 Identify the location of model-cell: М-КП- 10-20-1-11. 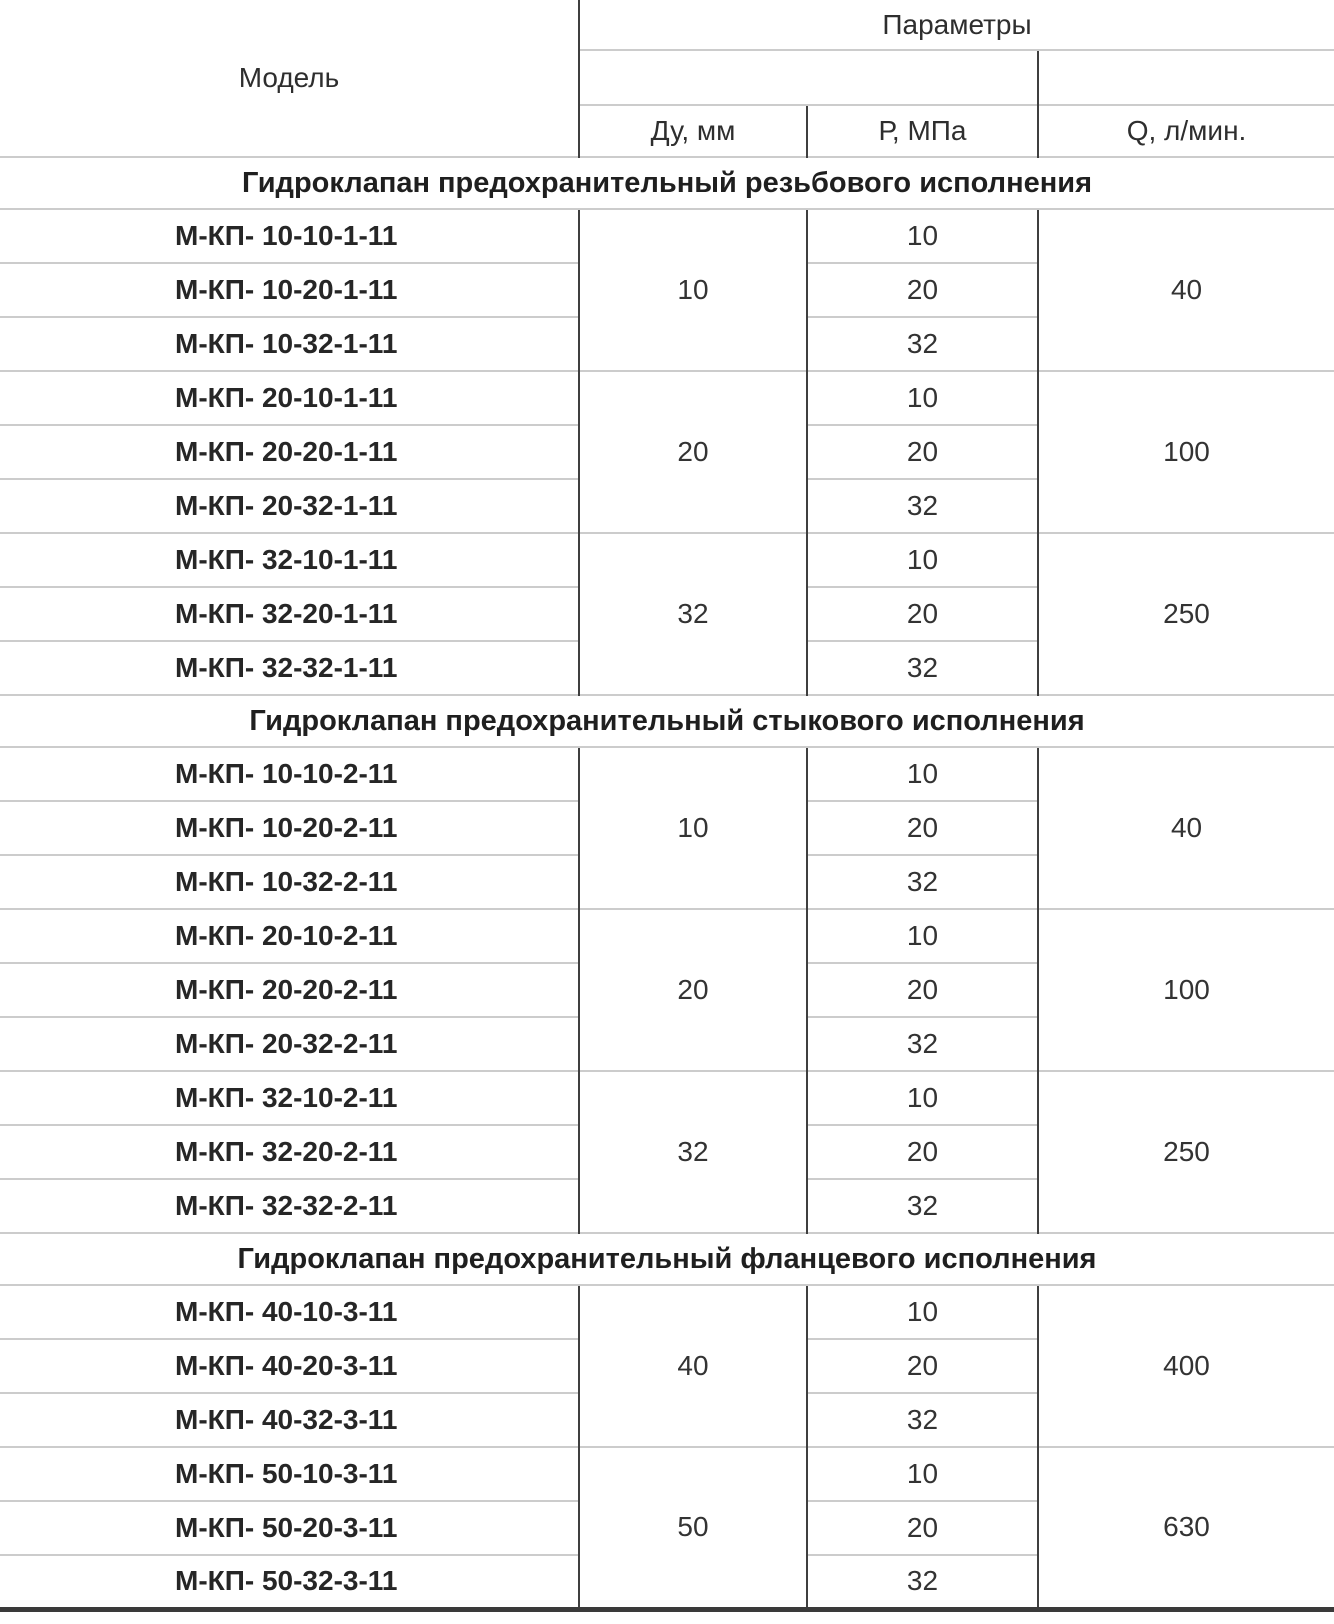
(289, 289).